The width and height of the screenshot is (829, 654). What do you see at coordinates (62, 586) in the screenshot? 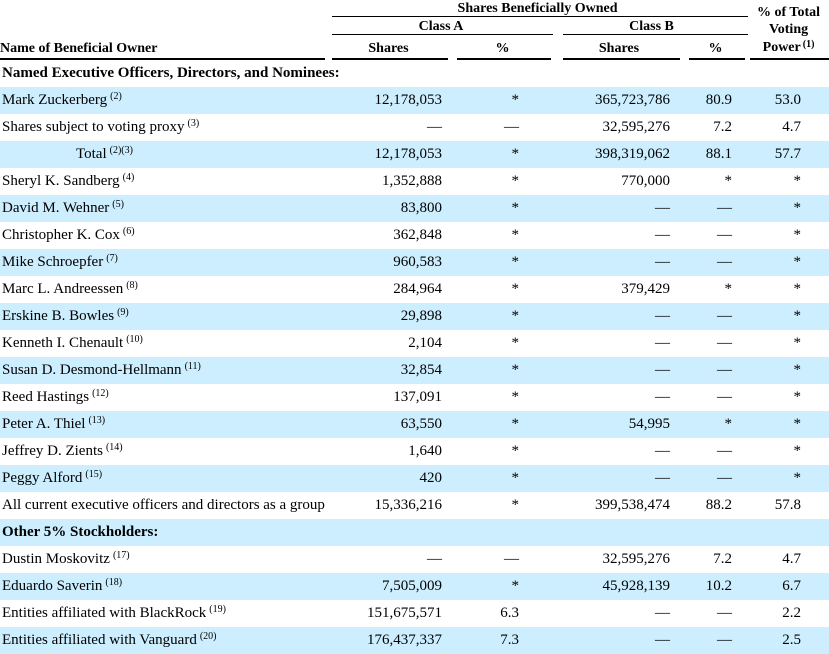
I see `owner-name: Eduardo Saverin (18)` at bounding box center [62, 586].